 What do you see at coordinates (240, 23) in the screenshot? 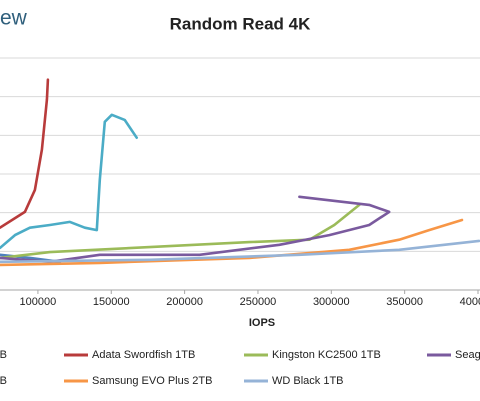
I see `chart-title: Random Read 4K` at bounding box center [240, 23].